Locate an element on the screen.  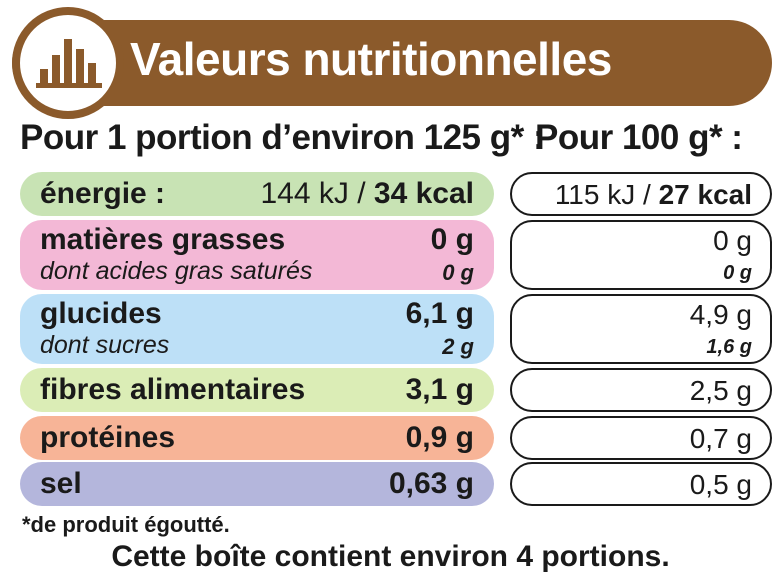
box-sel-100g: 0,5 g is located at coordinates (641, 484).